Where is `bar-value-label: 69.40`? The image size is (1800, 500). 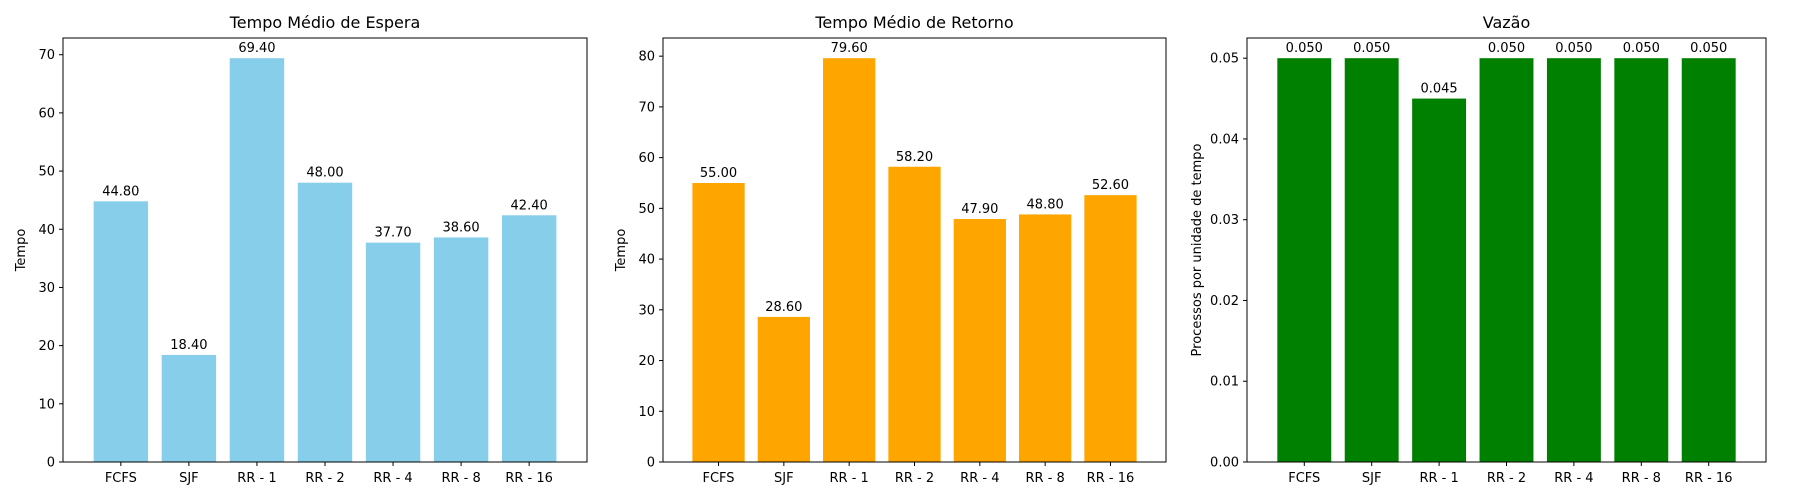
bar-value-label: 69.40 is located at coordinates (256, 48).